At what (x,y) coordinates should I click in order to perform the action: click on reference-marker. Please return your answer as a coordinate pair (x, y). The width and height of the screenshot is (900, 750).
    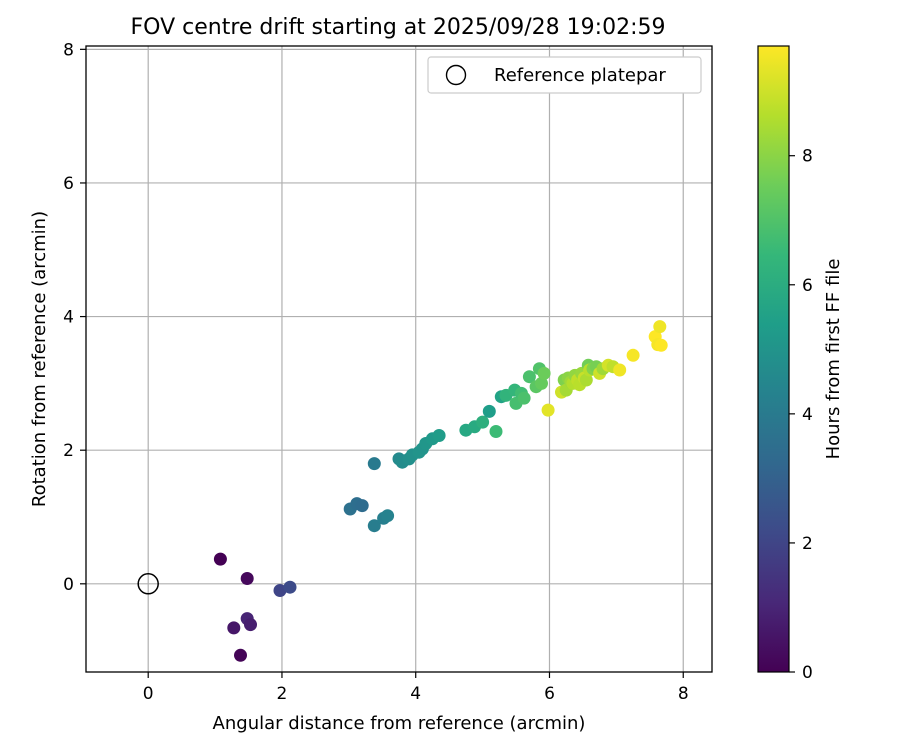
    Looking at the image, I should click on (148, 584).